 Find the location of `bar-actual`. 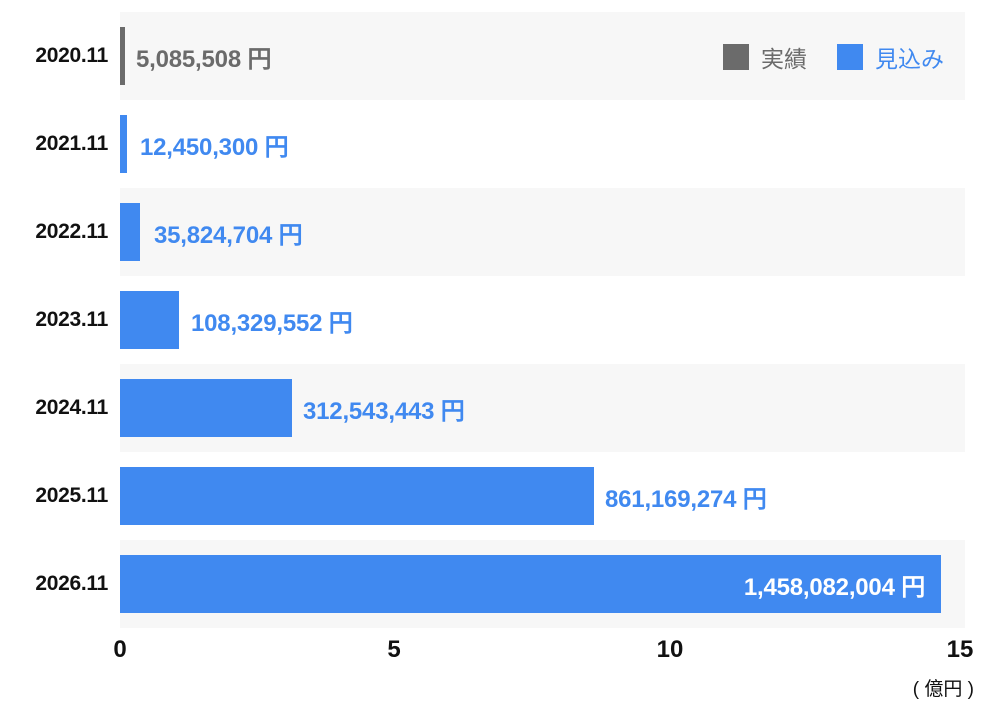

bar-actual is located at coordinates (122, 56).